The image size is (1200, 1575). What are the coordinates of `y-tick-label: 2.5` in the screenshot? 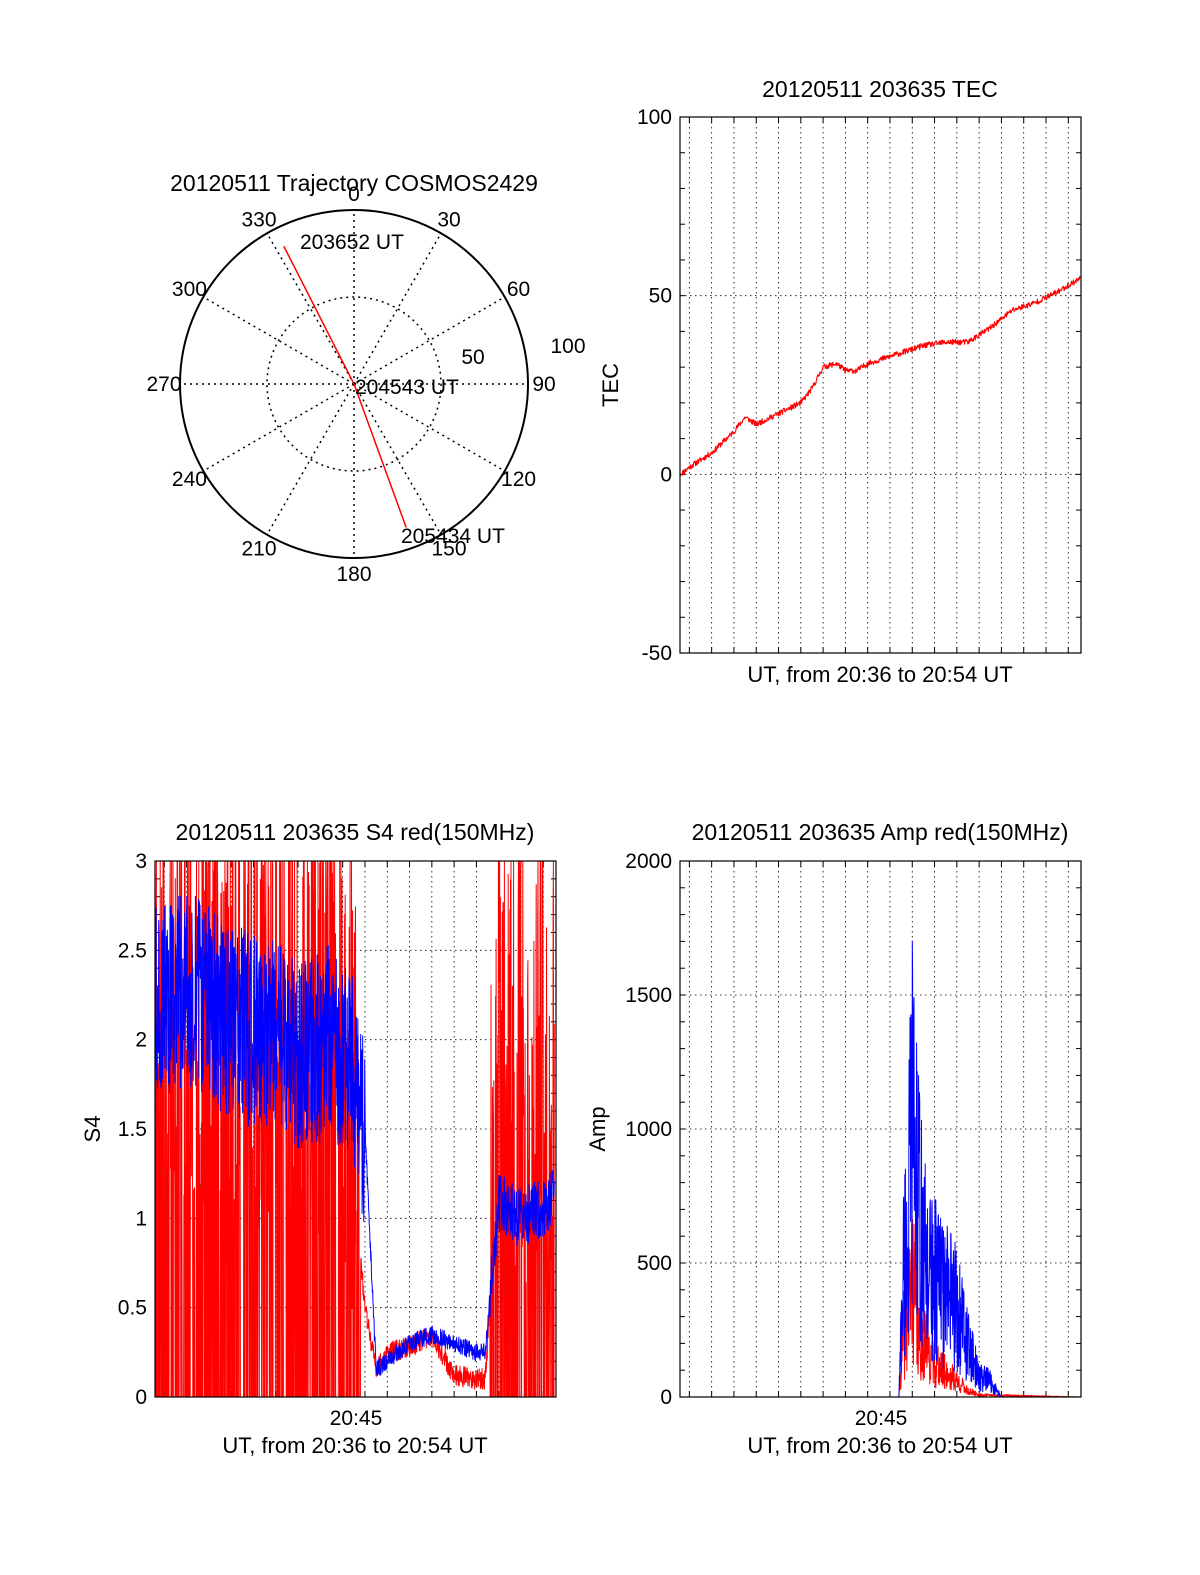 It's located at (132, 950).